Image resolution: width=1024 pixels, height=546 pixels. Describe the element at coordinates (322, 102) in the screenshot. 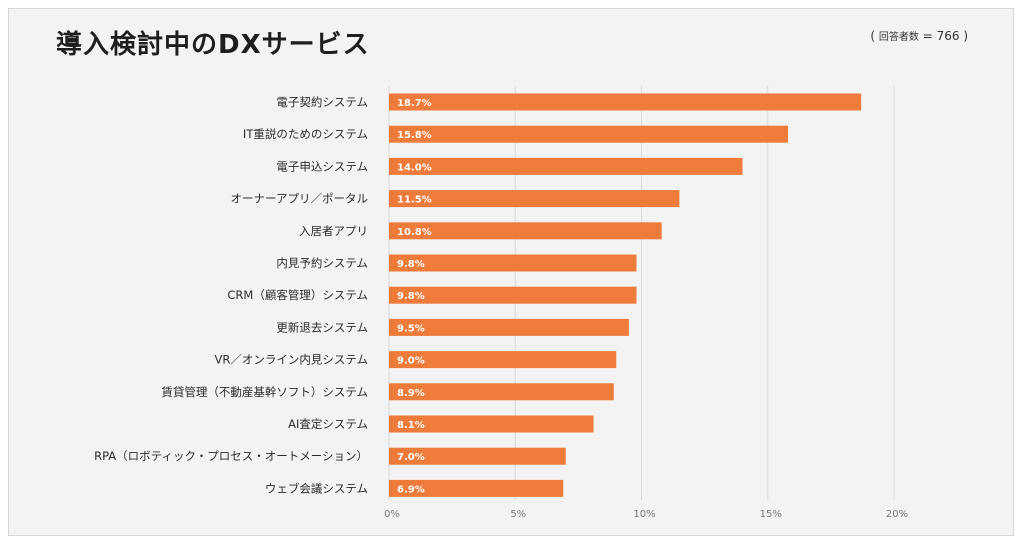

I see `category-label: 電子契約システム` at that location.